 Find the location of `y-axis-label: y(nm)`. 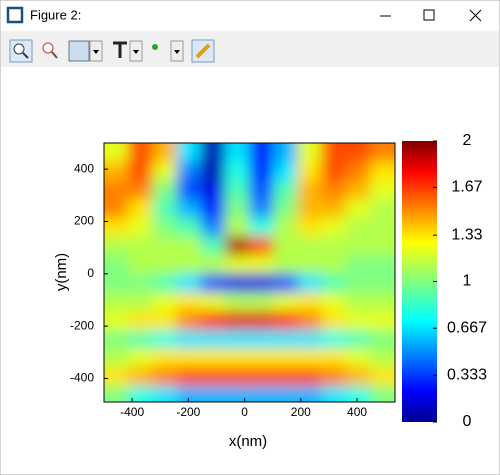

y-axis-label: y(nm) is located at coordinates (61, 272).